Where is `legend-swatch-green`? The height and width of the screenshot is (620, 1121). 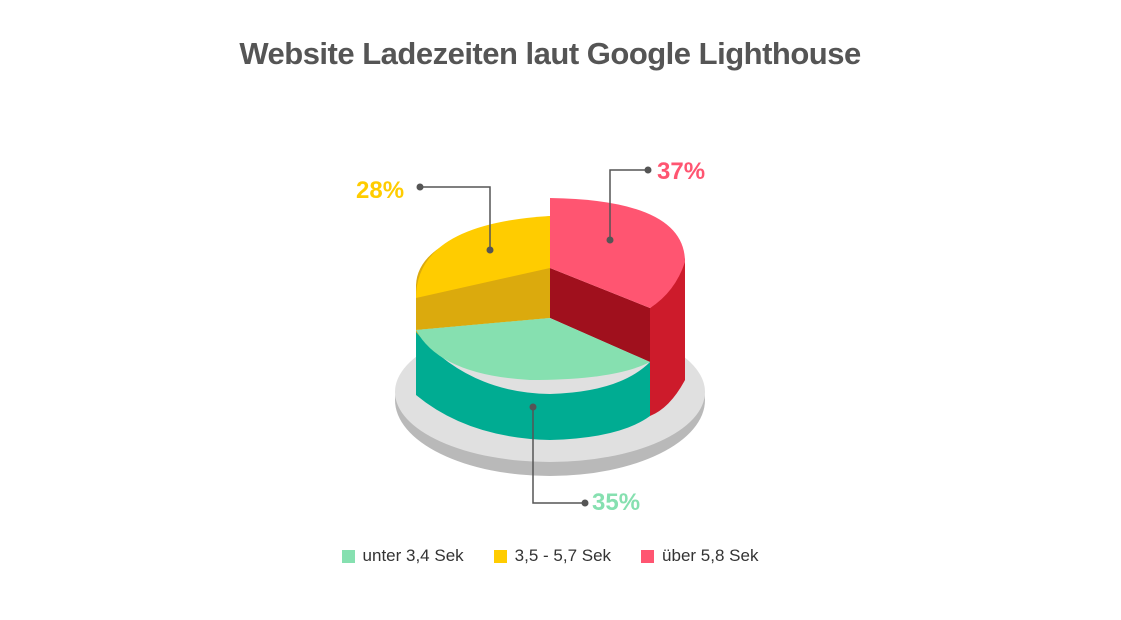 legend-swatch-green is located at coordinates (348, 556).